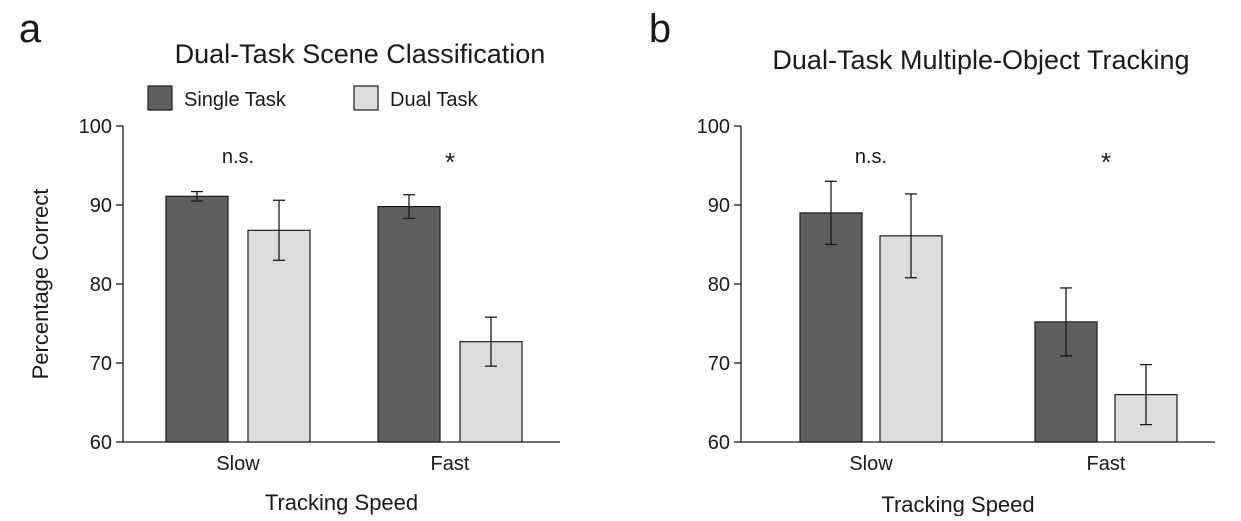 The height and width of the screenshot is (521, 1241). What do you see at coordinates (409, 324) in the screenshot?
I see `bar-single-fast` at bounding box center [409, 324].